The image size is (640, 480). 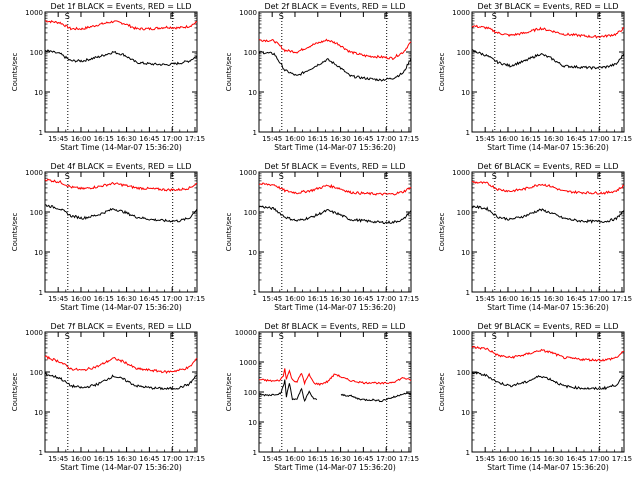 I want to click on panel-title: Det 3f BLACK = Events, RED = LLD, so click(x=547, y=6).